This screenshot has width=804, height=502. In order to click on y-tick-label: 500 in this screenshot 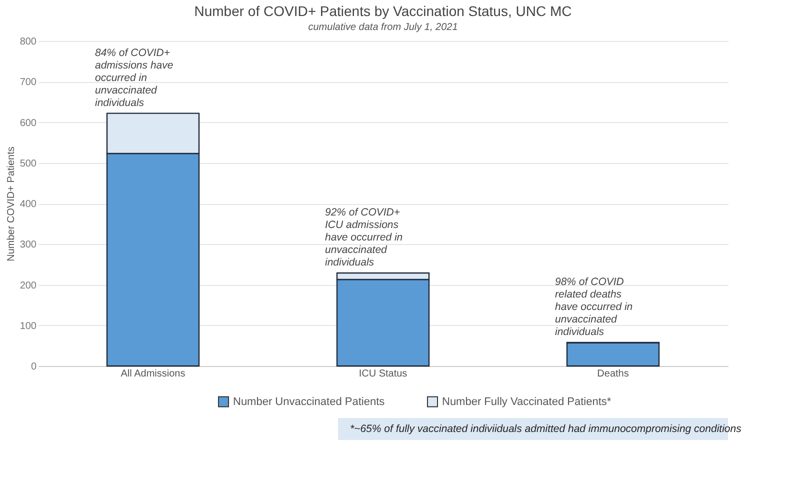, I will do `click(28, 164)`.